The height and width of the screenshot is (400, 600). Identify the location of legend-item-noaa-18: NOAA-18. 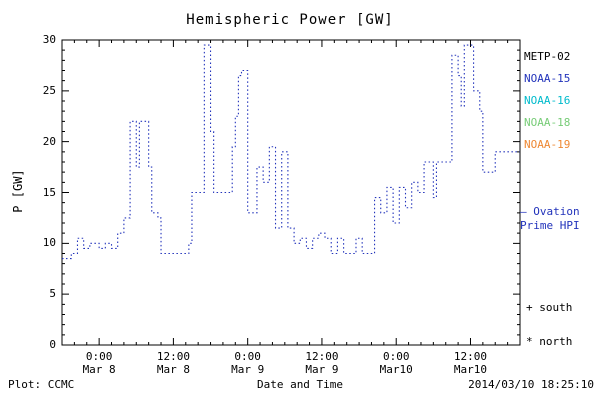
(547, 122).